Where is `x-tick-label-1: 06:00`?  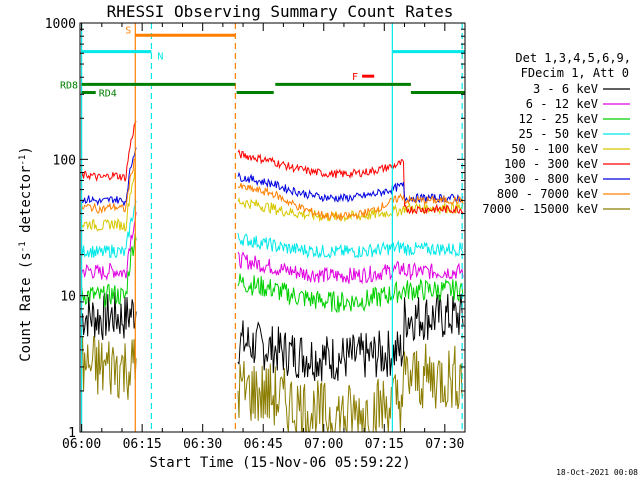
x-tick-label-1: 06:00 is located at coordinates (81, 444).